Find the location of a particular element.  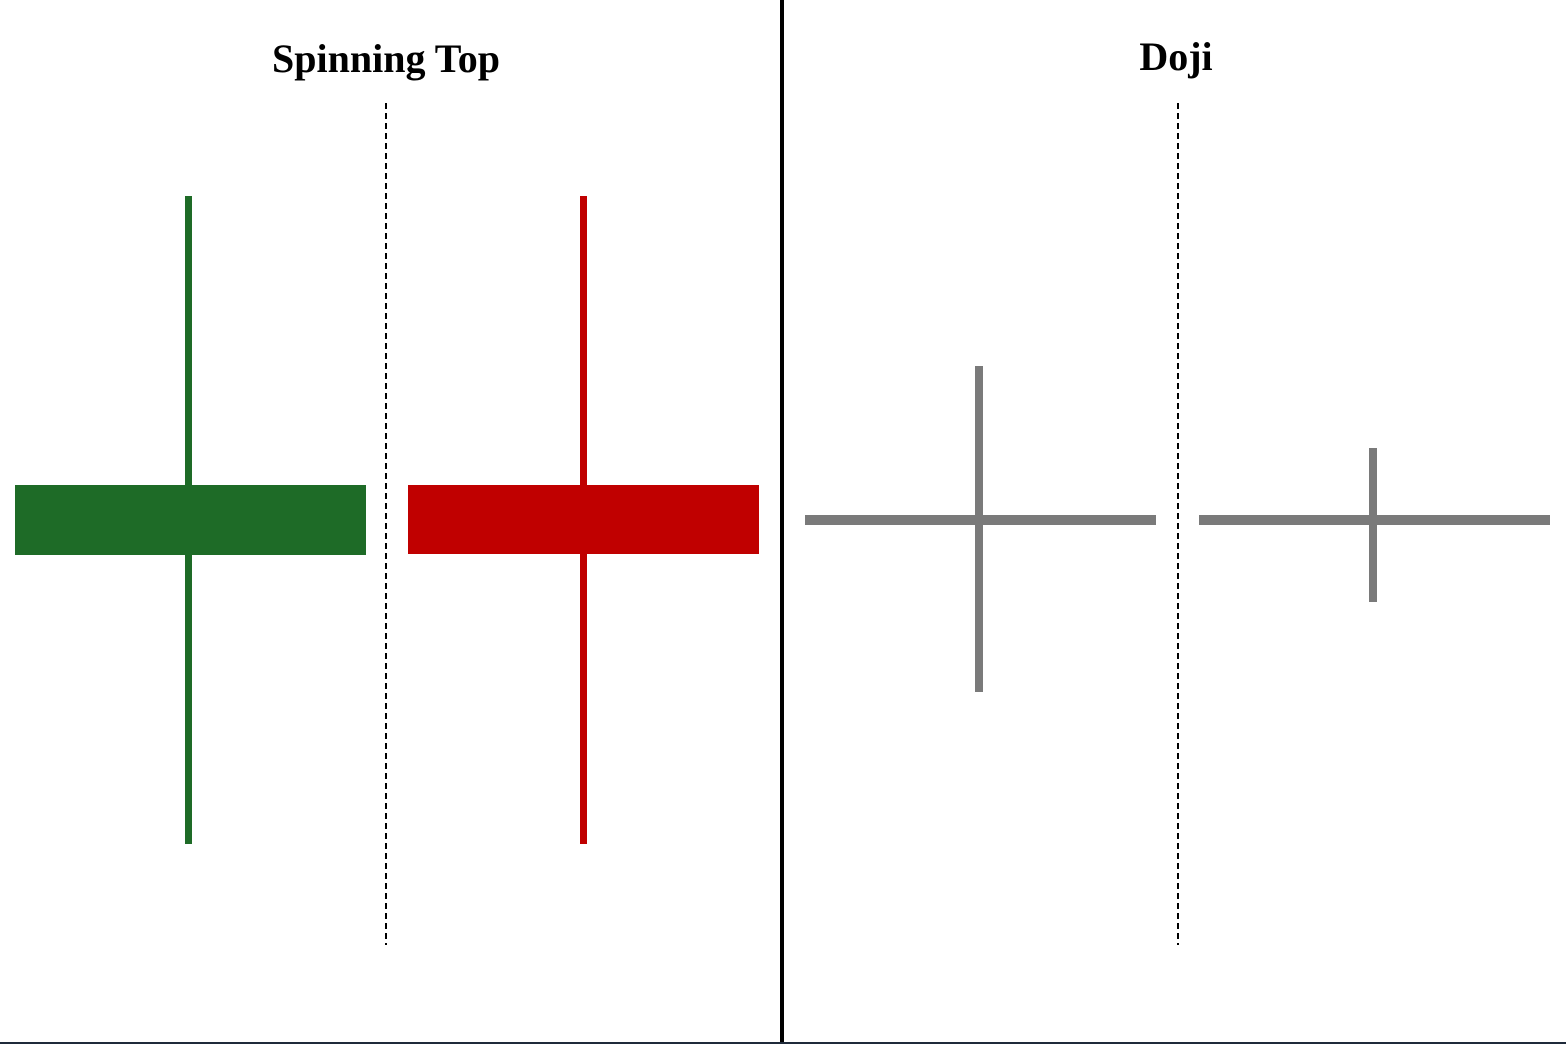

red-candle is located at coordinates (583, 520).